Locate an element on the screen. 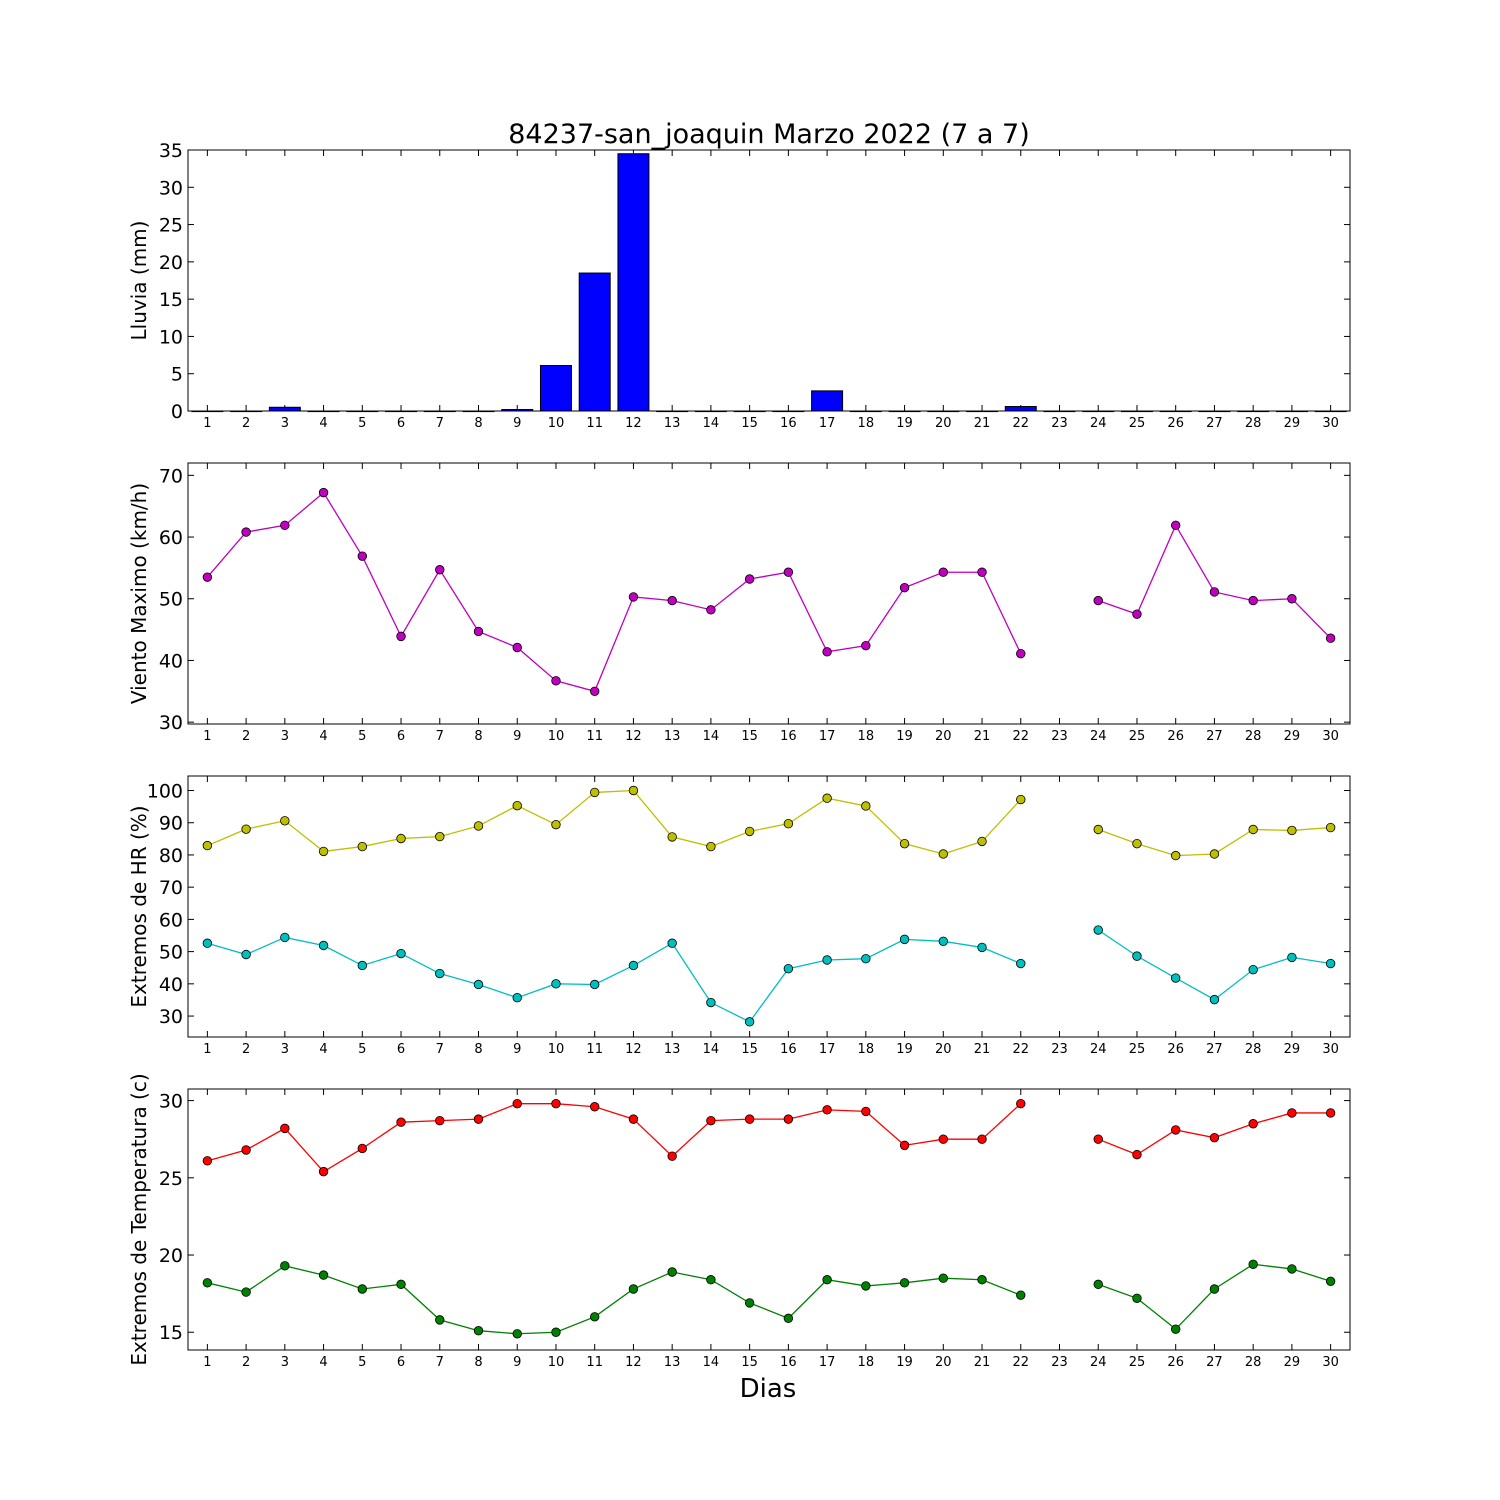 The height and width of the screenshot is (1500, 1500). x-tick-label: 15 is located at coordinates (749, 1049).